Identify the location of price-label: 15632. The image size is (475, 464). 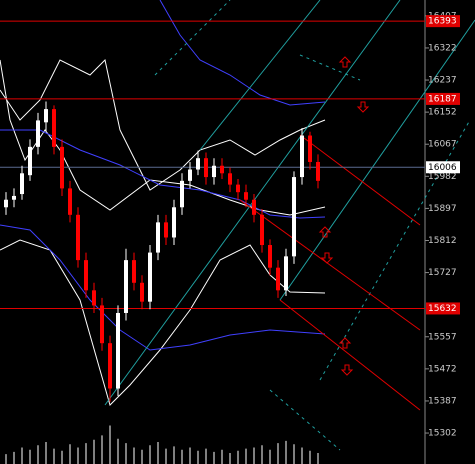
(442, 309).